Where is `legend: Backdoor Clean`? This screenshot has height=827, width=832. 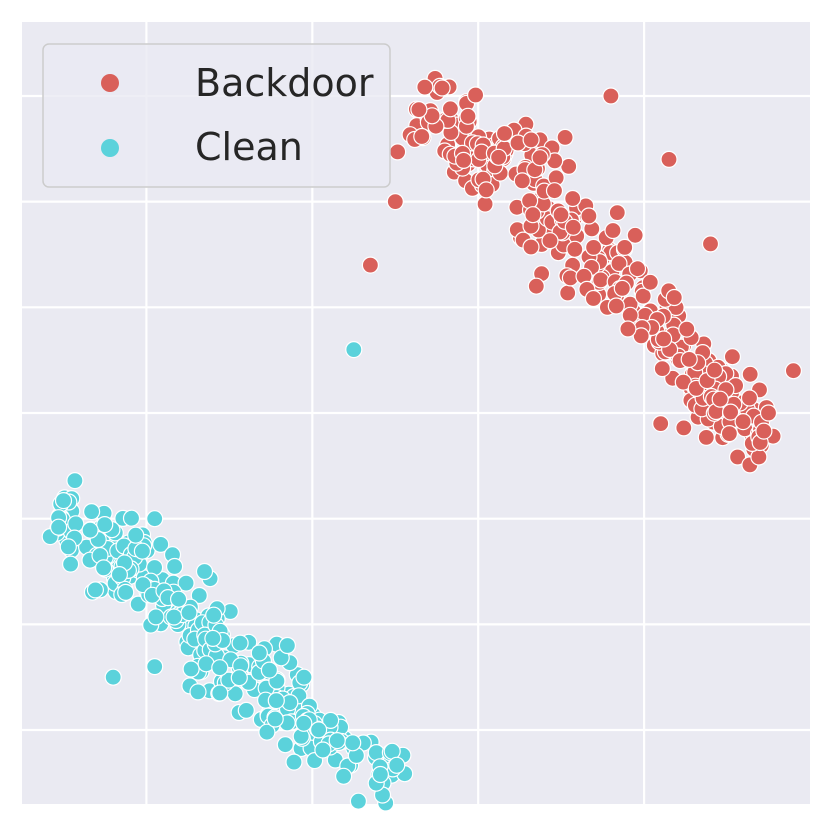
legend: Backdoor Clean is located at coordinates (216, 115).